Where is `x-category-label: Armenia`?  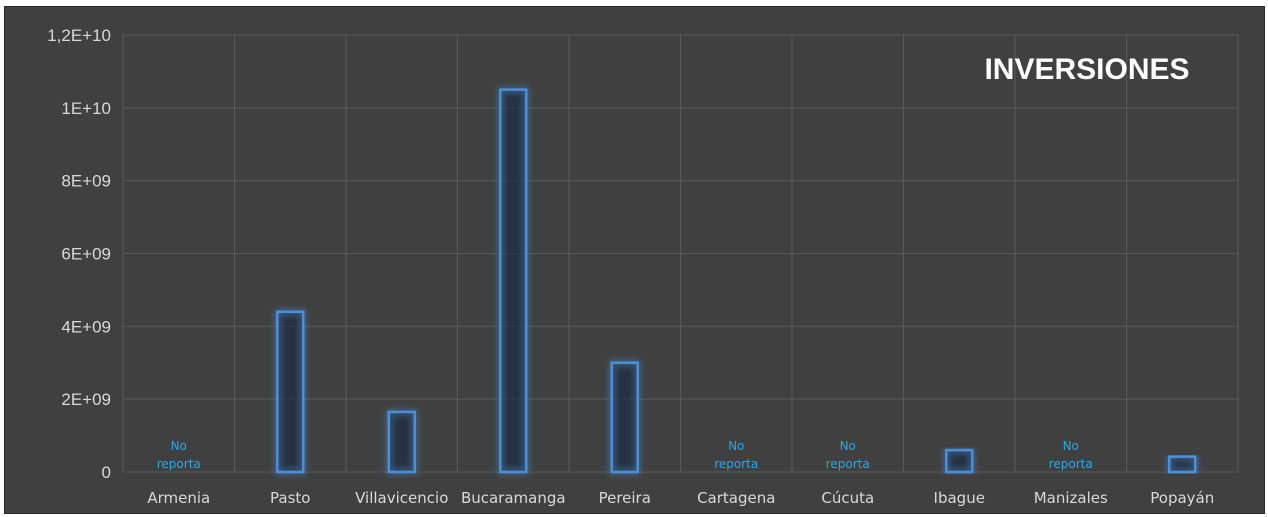
x-category-label: Armenia is located at coordinates (178, 498).